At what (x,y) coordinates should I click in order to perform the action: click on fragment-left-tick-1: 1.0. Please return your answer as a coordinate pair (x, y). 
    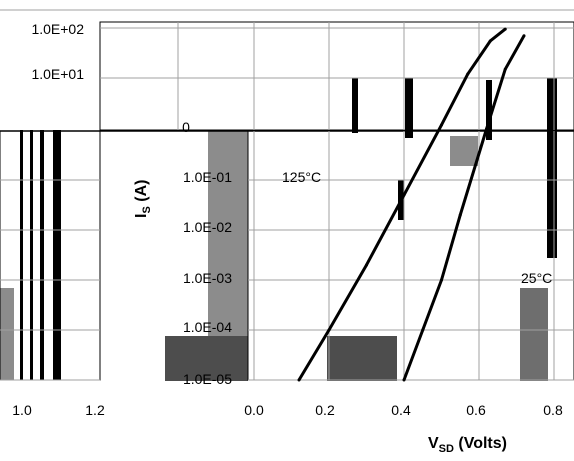
    Looking at the image, I should click on (22, 410).